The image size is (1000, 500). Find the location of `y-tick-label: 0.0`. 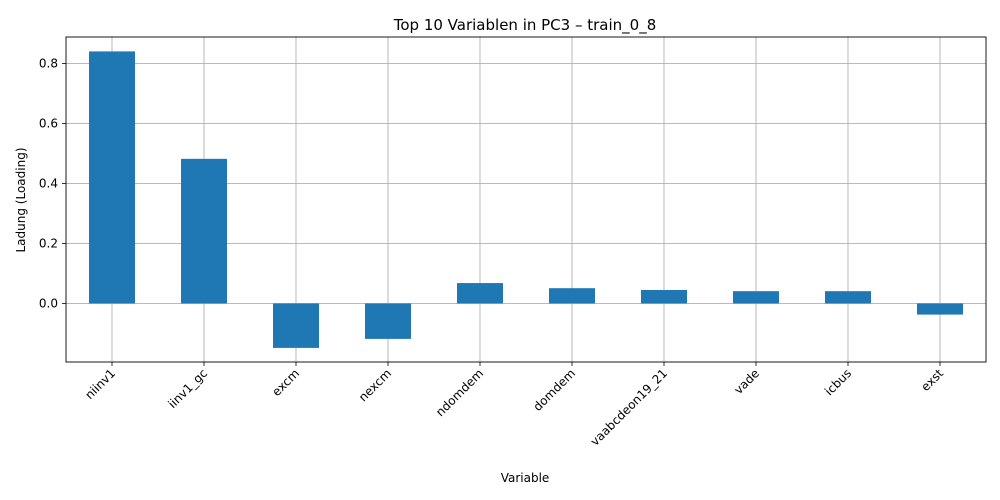

y-tick-label: 0.0 is located at coordinates (48, 303).